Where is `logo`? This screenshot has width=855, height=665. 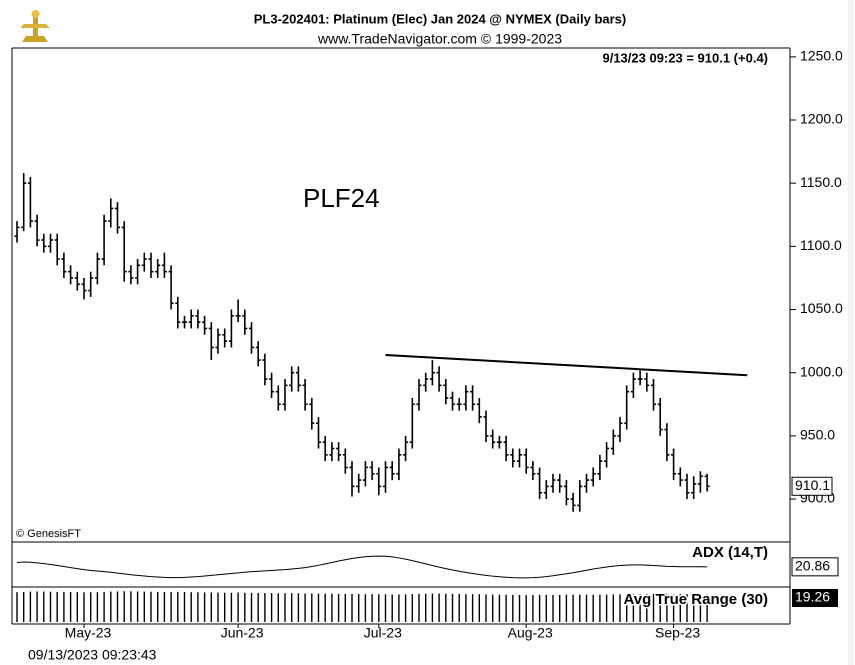 logo is located at coordinates (35, 26).